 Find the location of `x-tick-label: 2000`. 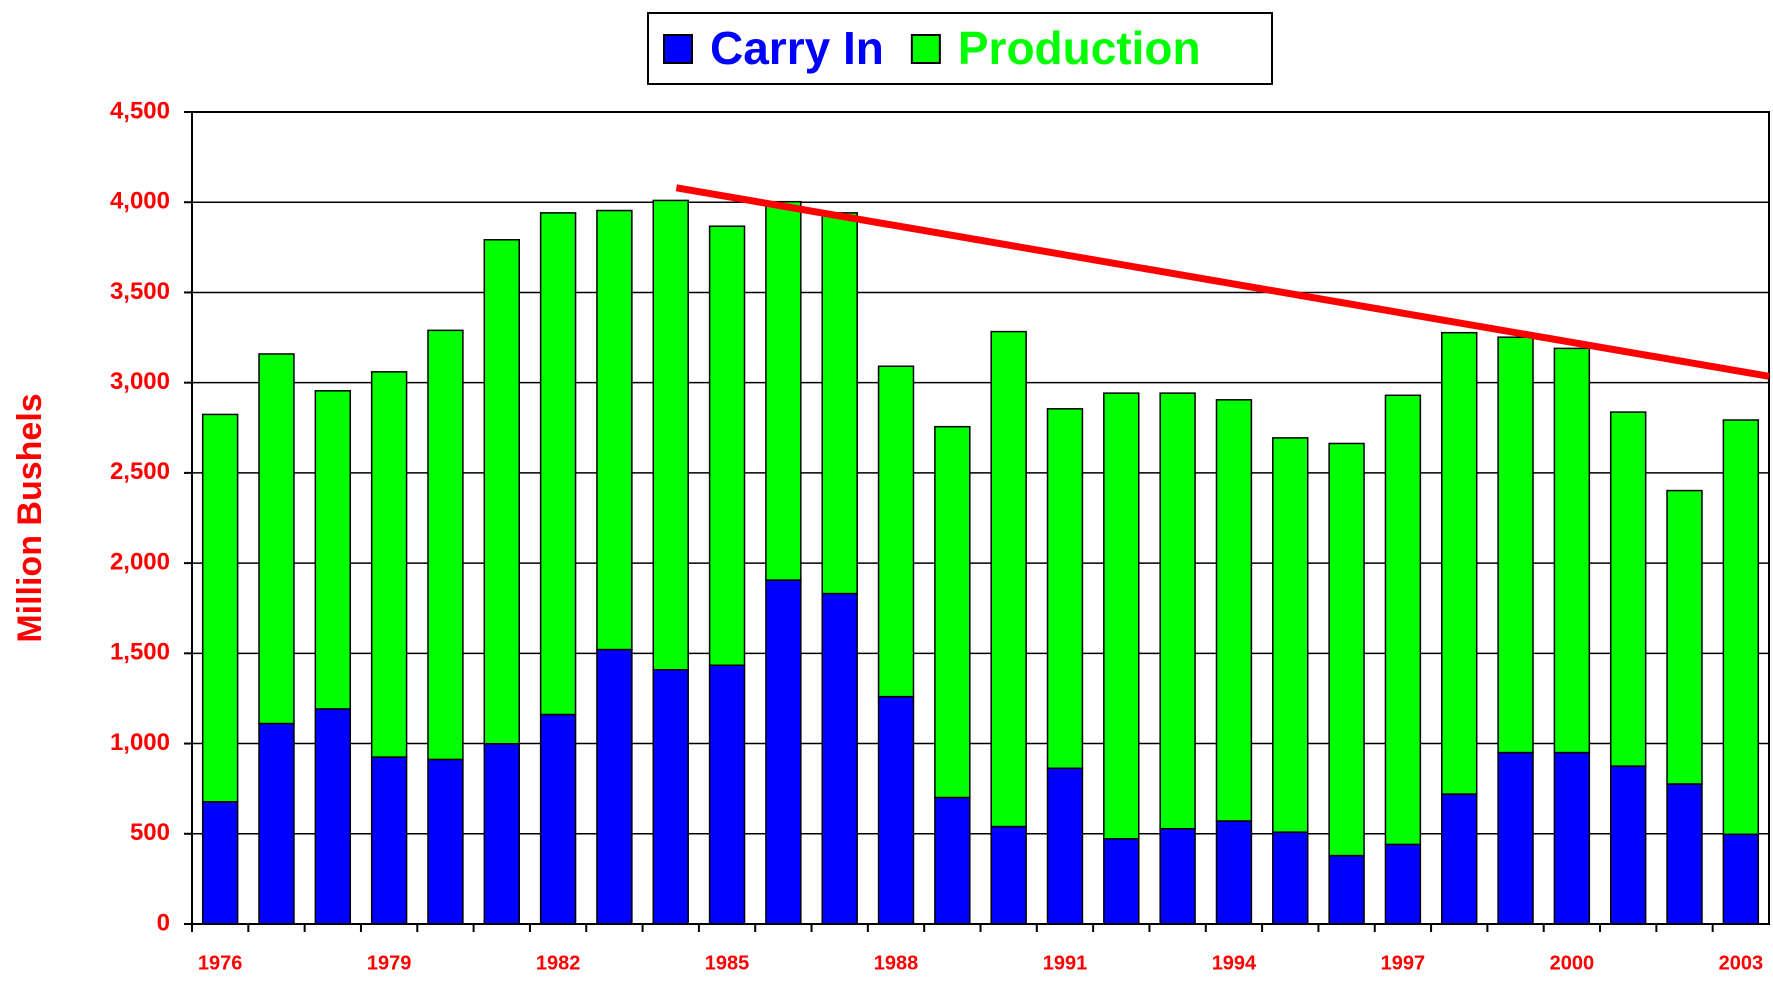

x-tick-label: 2000 is located at coordinates (1572, 963).